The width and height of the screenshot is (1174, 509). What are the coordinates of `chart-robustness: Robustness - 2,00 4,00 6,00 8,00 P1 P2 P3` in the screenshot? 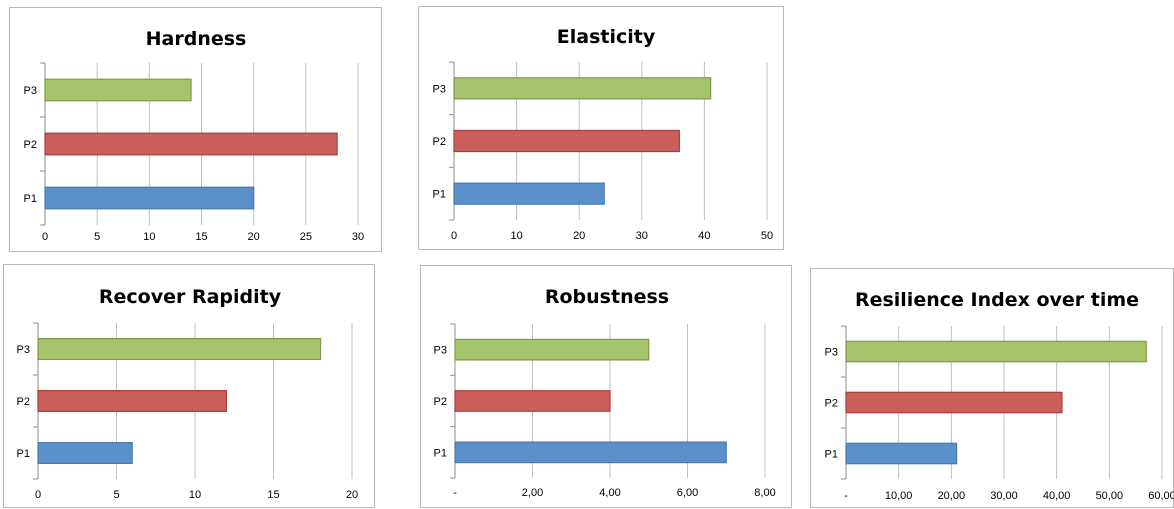 It's located at (605, 392).